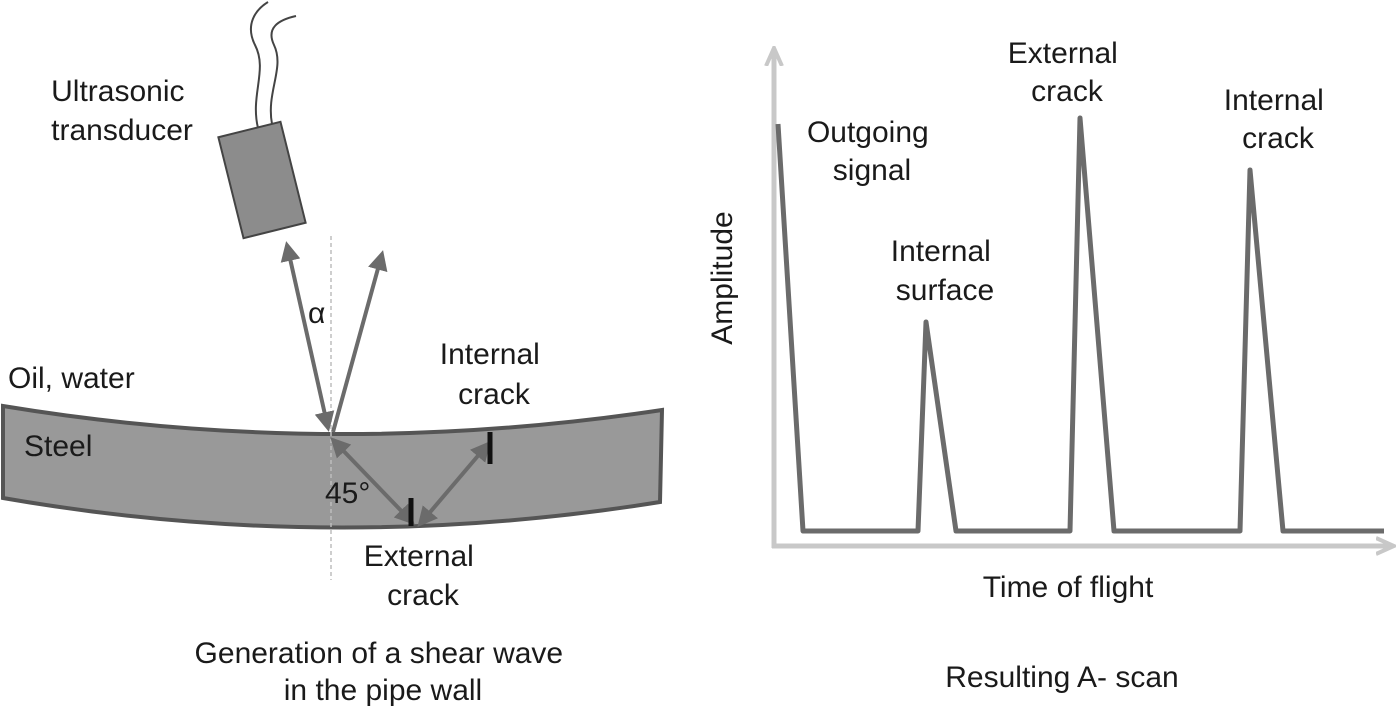 Image resolution: width=1400 pixels, height=724 pixels. I want to click on peak-label-external-crack: External crack, so click(1067, 72).